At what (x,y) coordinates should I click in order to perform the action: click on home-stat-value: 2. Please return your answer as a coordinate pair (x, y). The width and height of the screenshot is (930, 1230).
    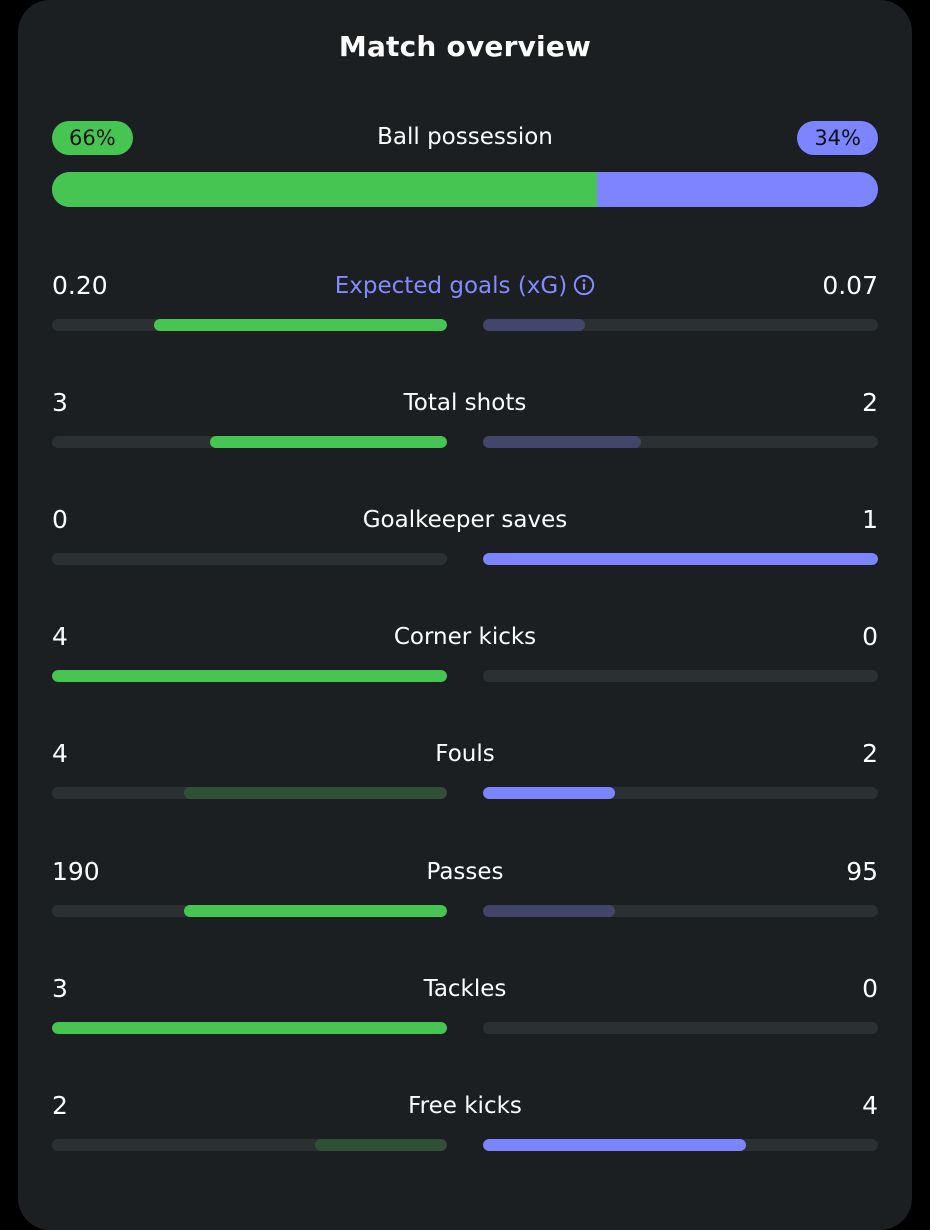
    Looking at the image, I should click on (60, 1105).